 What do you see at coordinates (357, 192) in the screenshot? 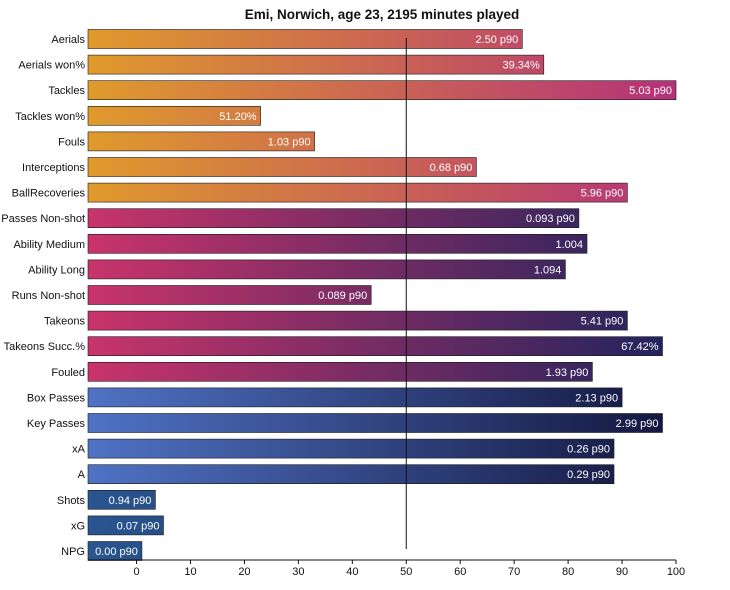
I see `bar-ballrecoveries` at bounding box center [357, 192].